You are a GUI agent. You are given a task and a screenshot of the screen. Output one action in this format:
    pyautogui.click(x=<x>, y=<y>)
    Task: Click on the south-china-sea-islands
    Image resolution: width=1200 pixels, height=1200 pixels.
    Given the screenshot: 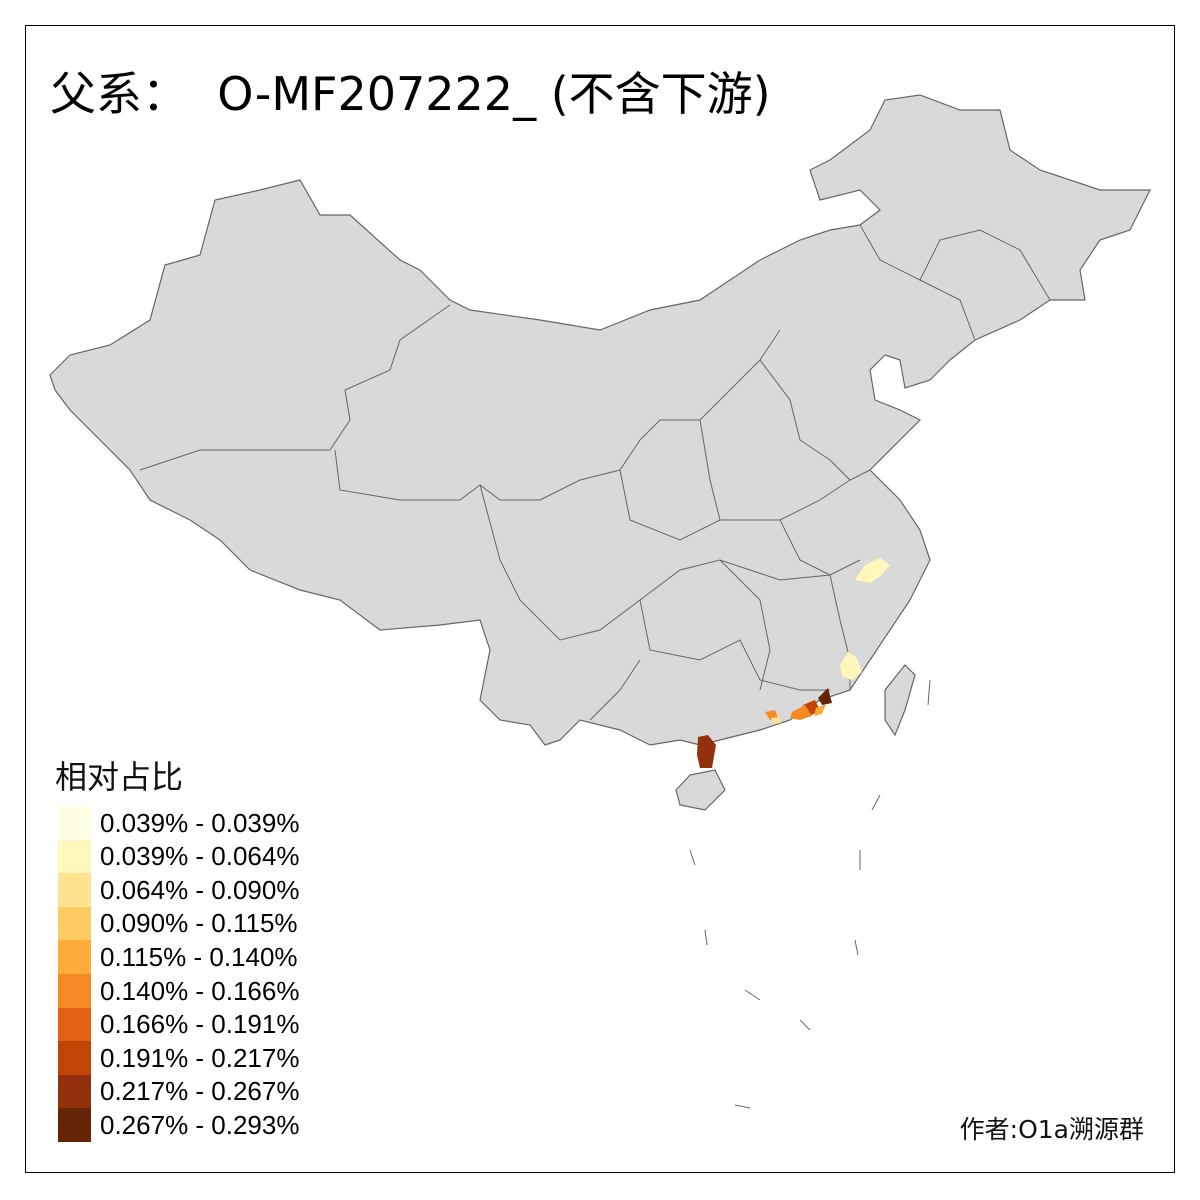 What is the action you would take?
    pyautogui.click(x=810, y=894)
    